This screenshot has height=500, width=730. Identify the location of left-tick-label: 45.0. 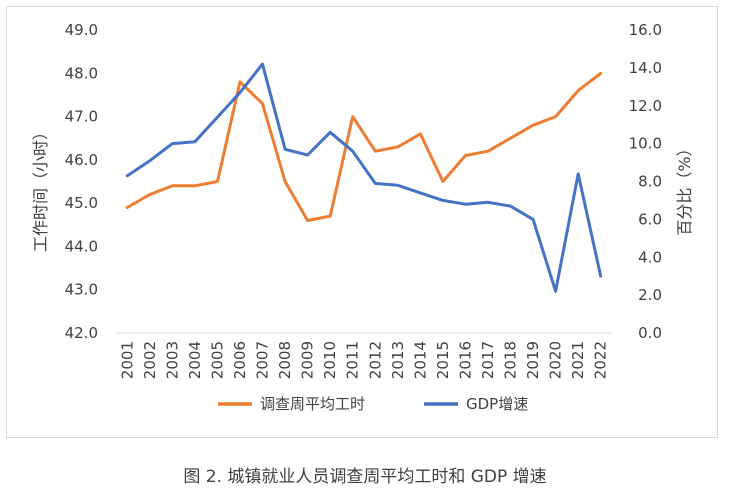
(81, 203).